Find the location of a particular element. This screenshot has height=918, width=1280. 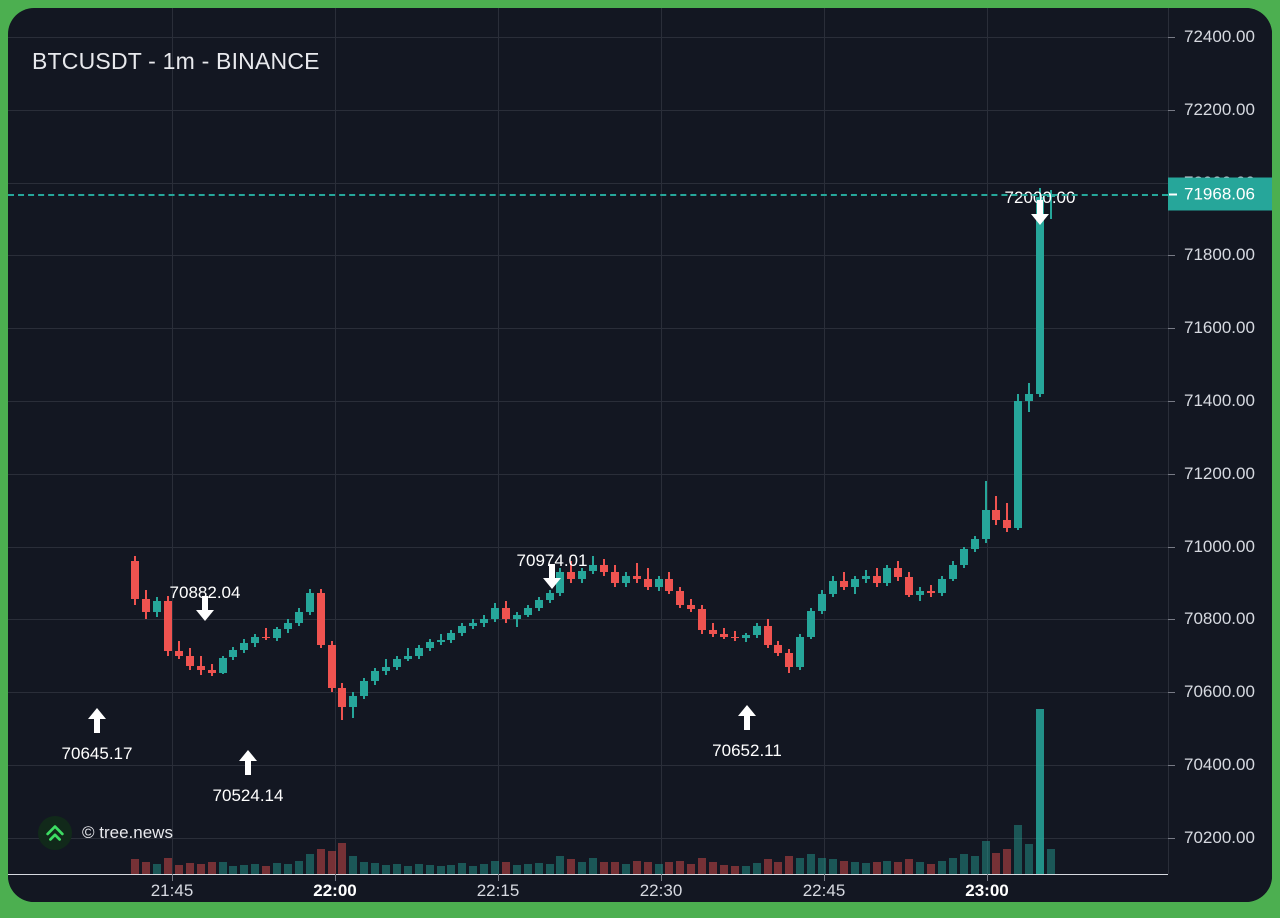

price-tick-label: 71200.00 is located at coordinates (1219, 473).